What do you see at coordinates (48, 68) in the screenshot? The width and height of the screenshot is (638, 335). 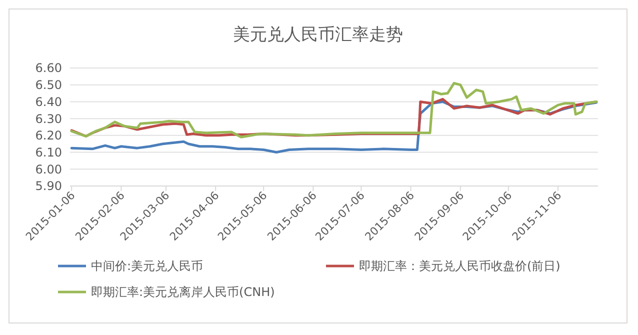 I see `y-tick-label: 6.60` at bounding box center [48, 68].